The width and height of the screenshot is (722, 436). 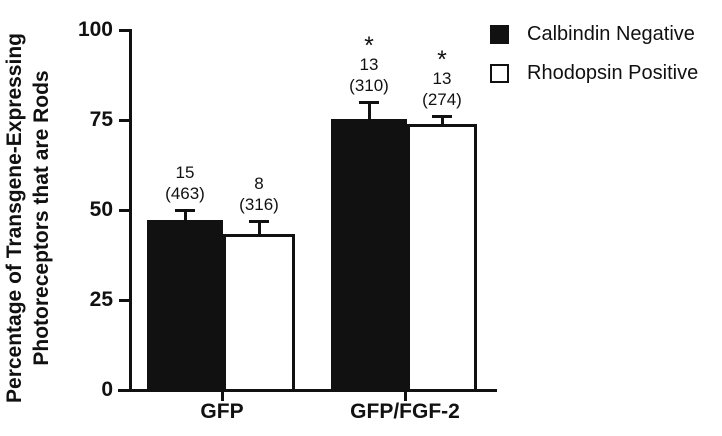 What do you see at coordinates (499, 73) in the screenshot?
I see `white-square-swatch-icon` at bounding box center [499, 73].